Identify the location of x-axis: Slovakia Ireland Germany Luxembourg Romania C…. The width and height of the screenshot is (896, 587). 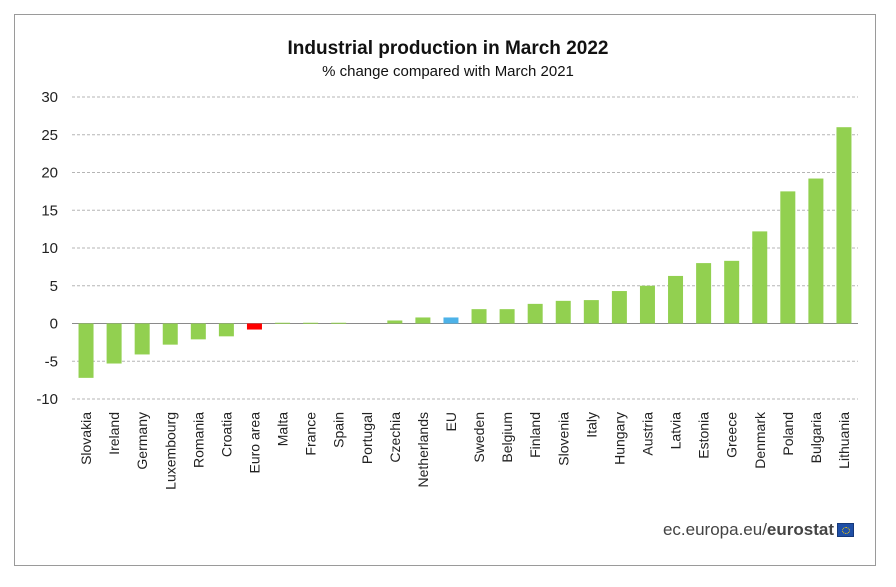
(465, 450).